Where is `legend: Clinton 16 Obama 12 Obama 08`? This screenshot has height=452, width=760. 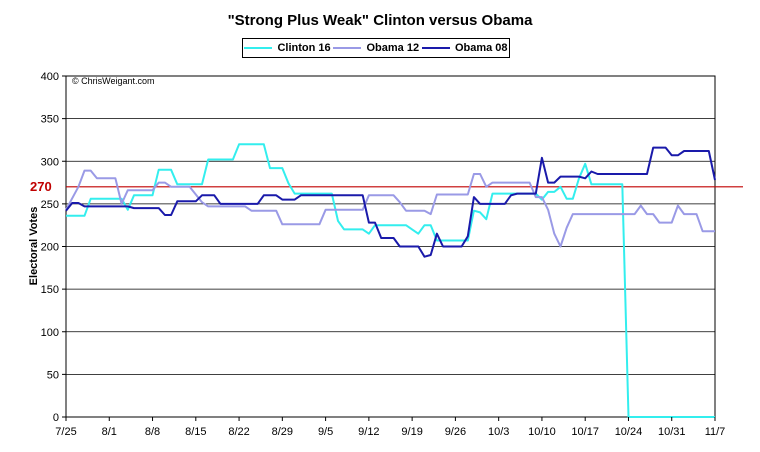
legend: Clinton 16 Obama 12 Obama 08 is located at coordinates (376, 48).